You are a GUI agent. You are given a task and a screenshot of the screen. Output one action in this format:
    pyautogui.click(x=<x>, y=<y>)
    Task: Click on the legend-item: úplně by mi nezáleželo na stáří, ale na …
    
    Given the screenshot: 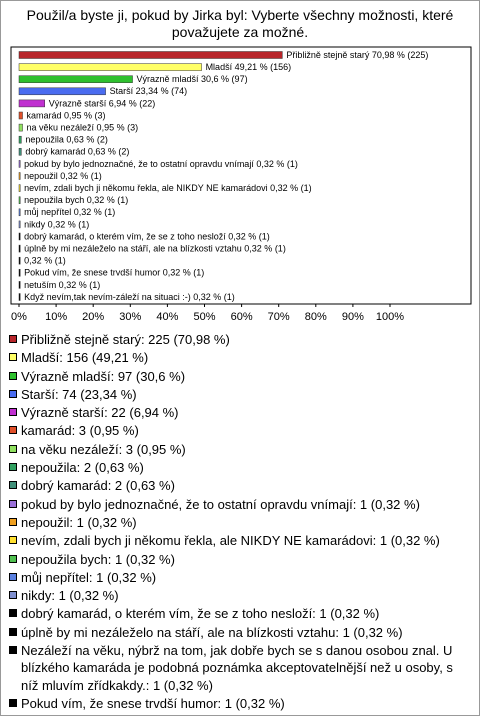 What is the action you would take?
    pyautogui.click(x=240, y=632)
    